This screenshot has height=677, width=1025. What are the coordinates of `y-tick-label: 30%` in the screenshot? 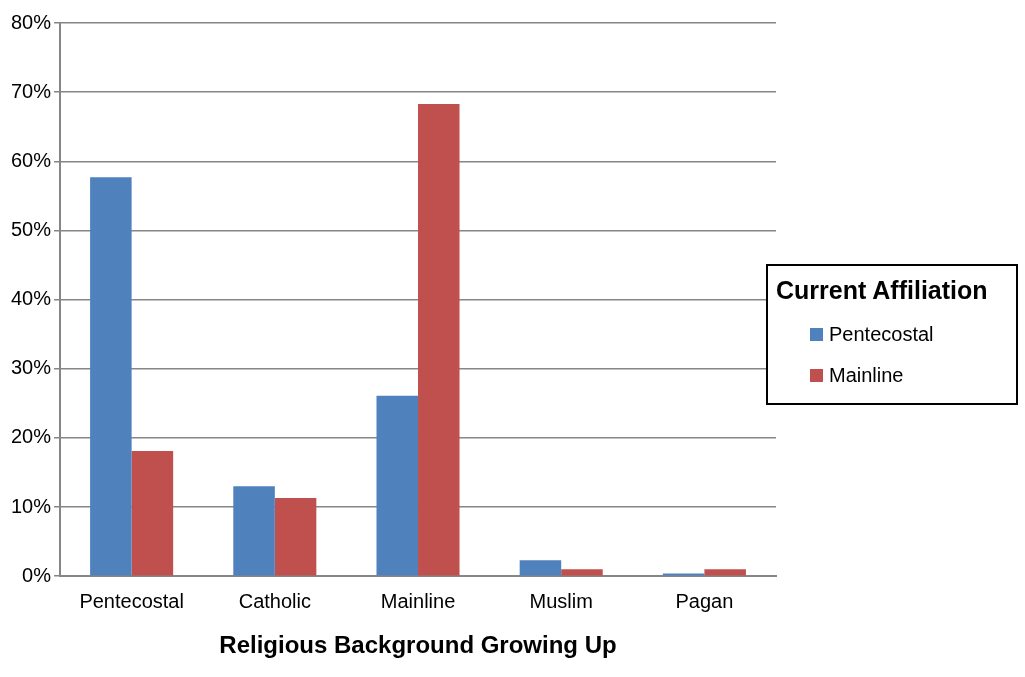 It's located at (31, 367).